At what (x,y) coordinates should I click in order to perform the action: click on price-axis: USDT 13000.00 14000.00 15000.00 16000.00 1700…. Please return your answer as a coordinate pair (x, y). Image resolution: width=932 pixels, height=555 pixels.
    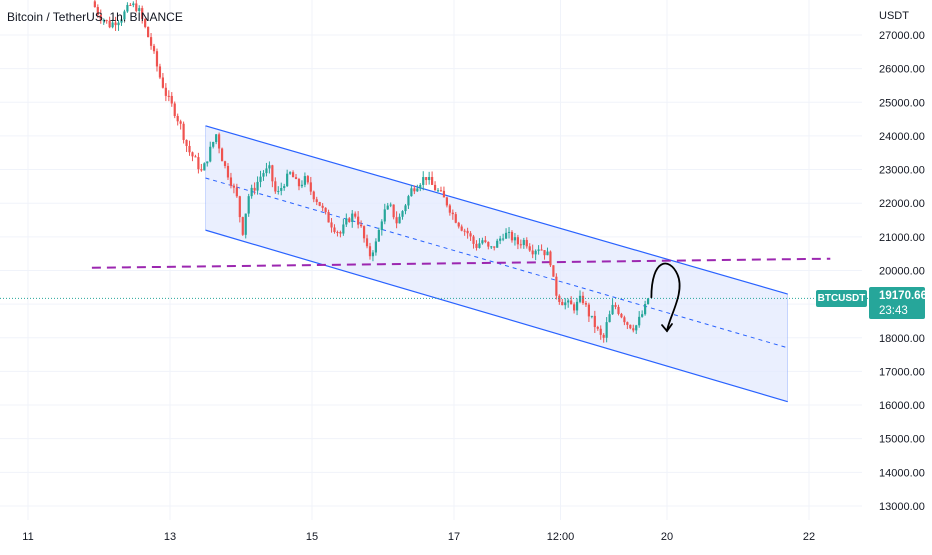
    Looking at the image, I should click on (902, 261).